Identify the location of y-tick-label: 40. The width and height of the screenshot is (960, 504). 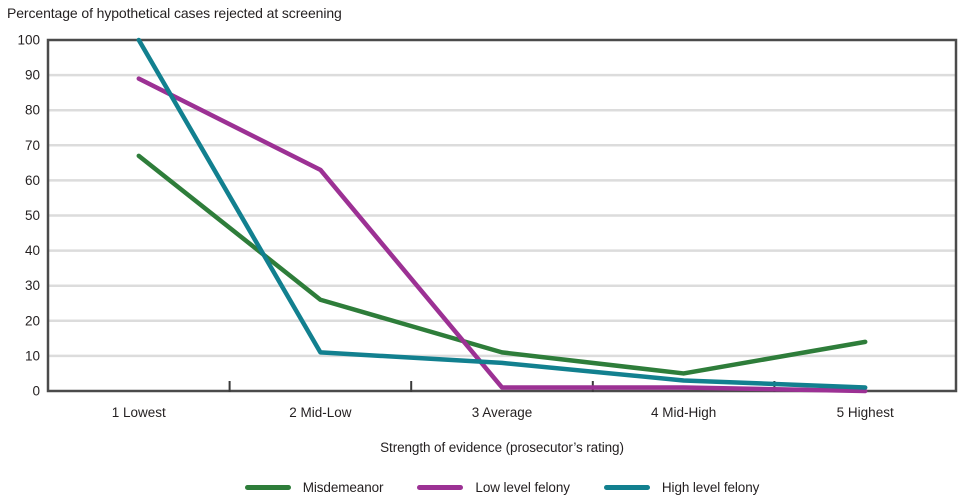
(32, 250).